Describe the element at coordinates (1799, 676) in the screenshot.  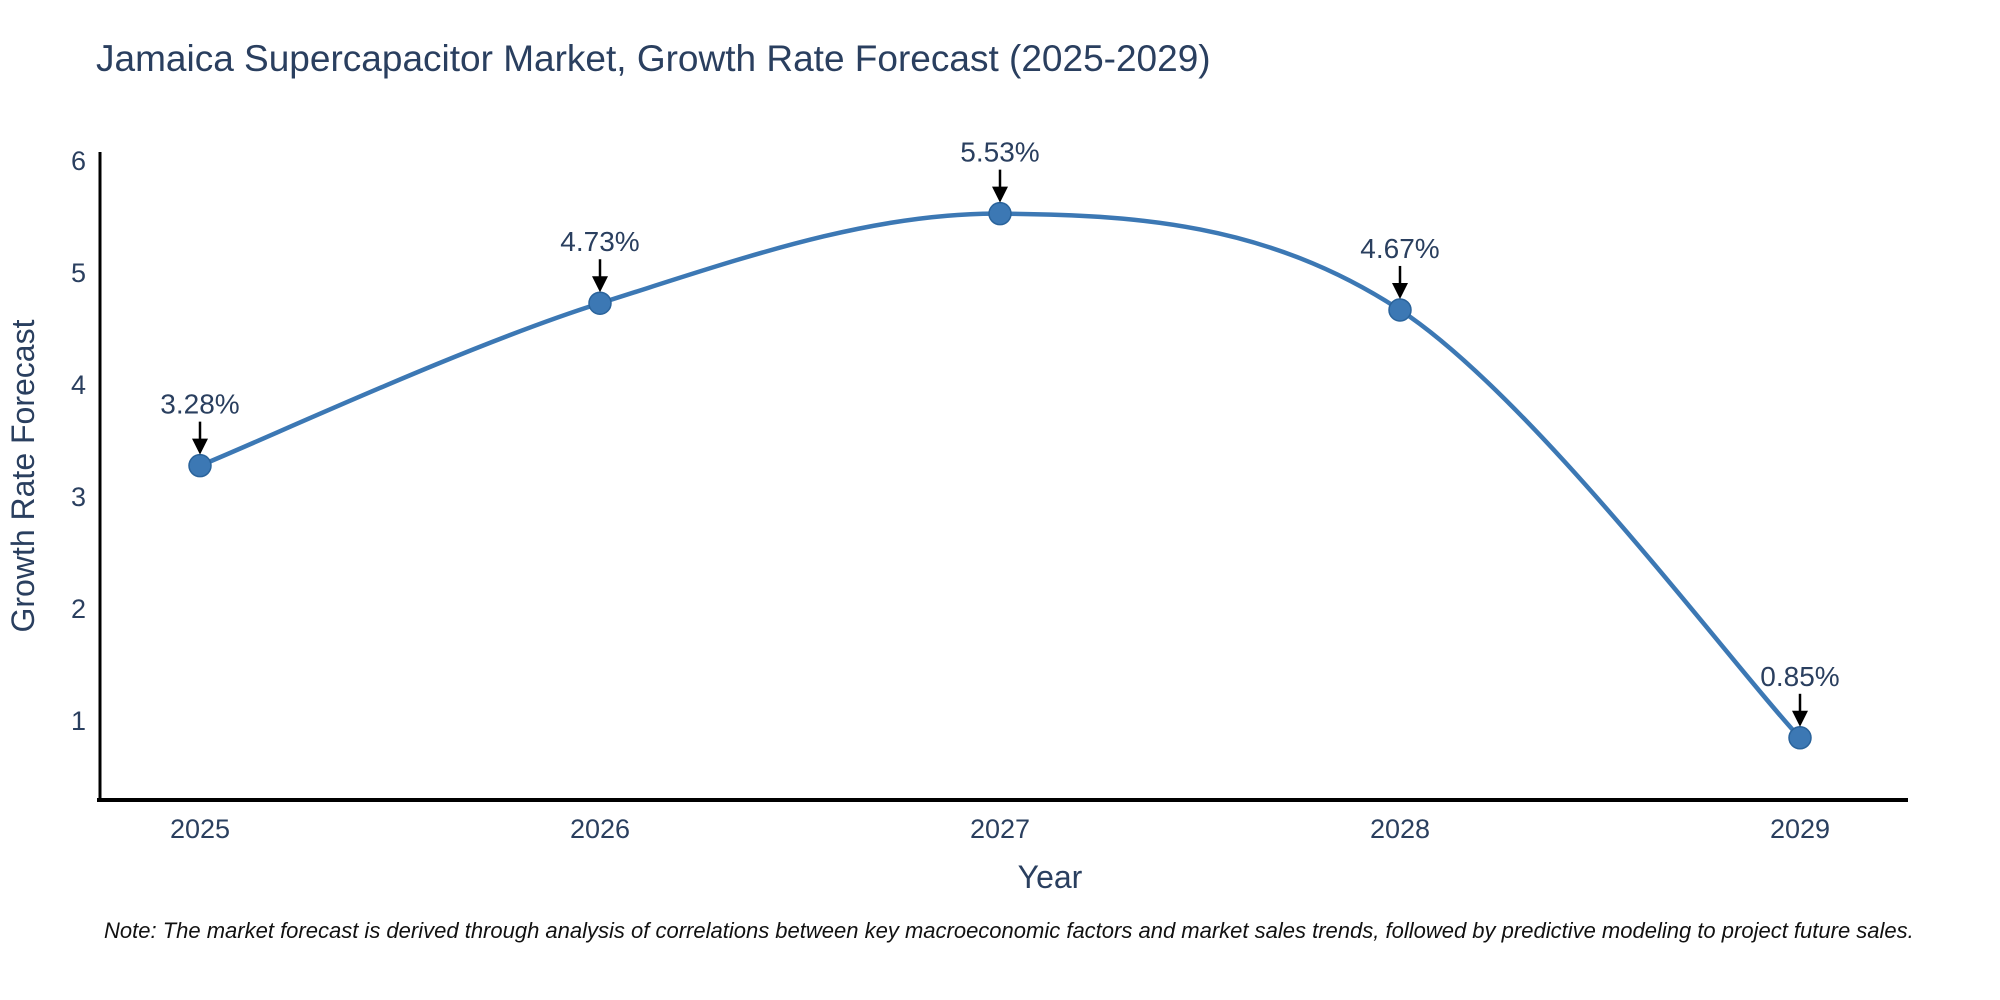
I see `data-point-label: 0.85%` at that location.